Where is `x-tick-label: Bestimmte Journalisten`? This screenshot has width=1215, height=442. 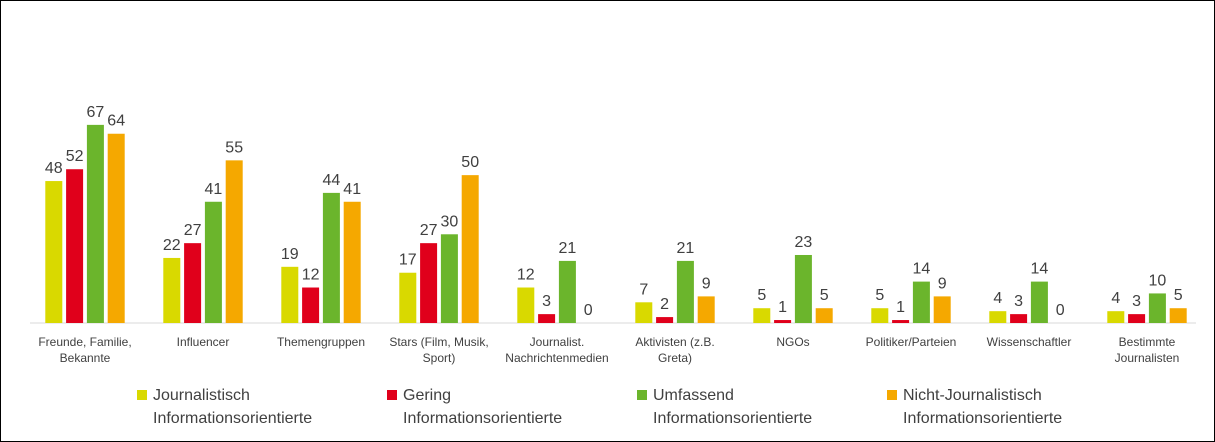 x-tick-label: Bestimmte Journalisten is located at coordinates (1147, 350).